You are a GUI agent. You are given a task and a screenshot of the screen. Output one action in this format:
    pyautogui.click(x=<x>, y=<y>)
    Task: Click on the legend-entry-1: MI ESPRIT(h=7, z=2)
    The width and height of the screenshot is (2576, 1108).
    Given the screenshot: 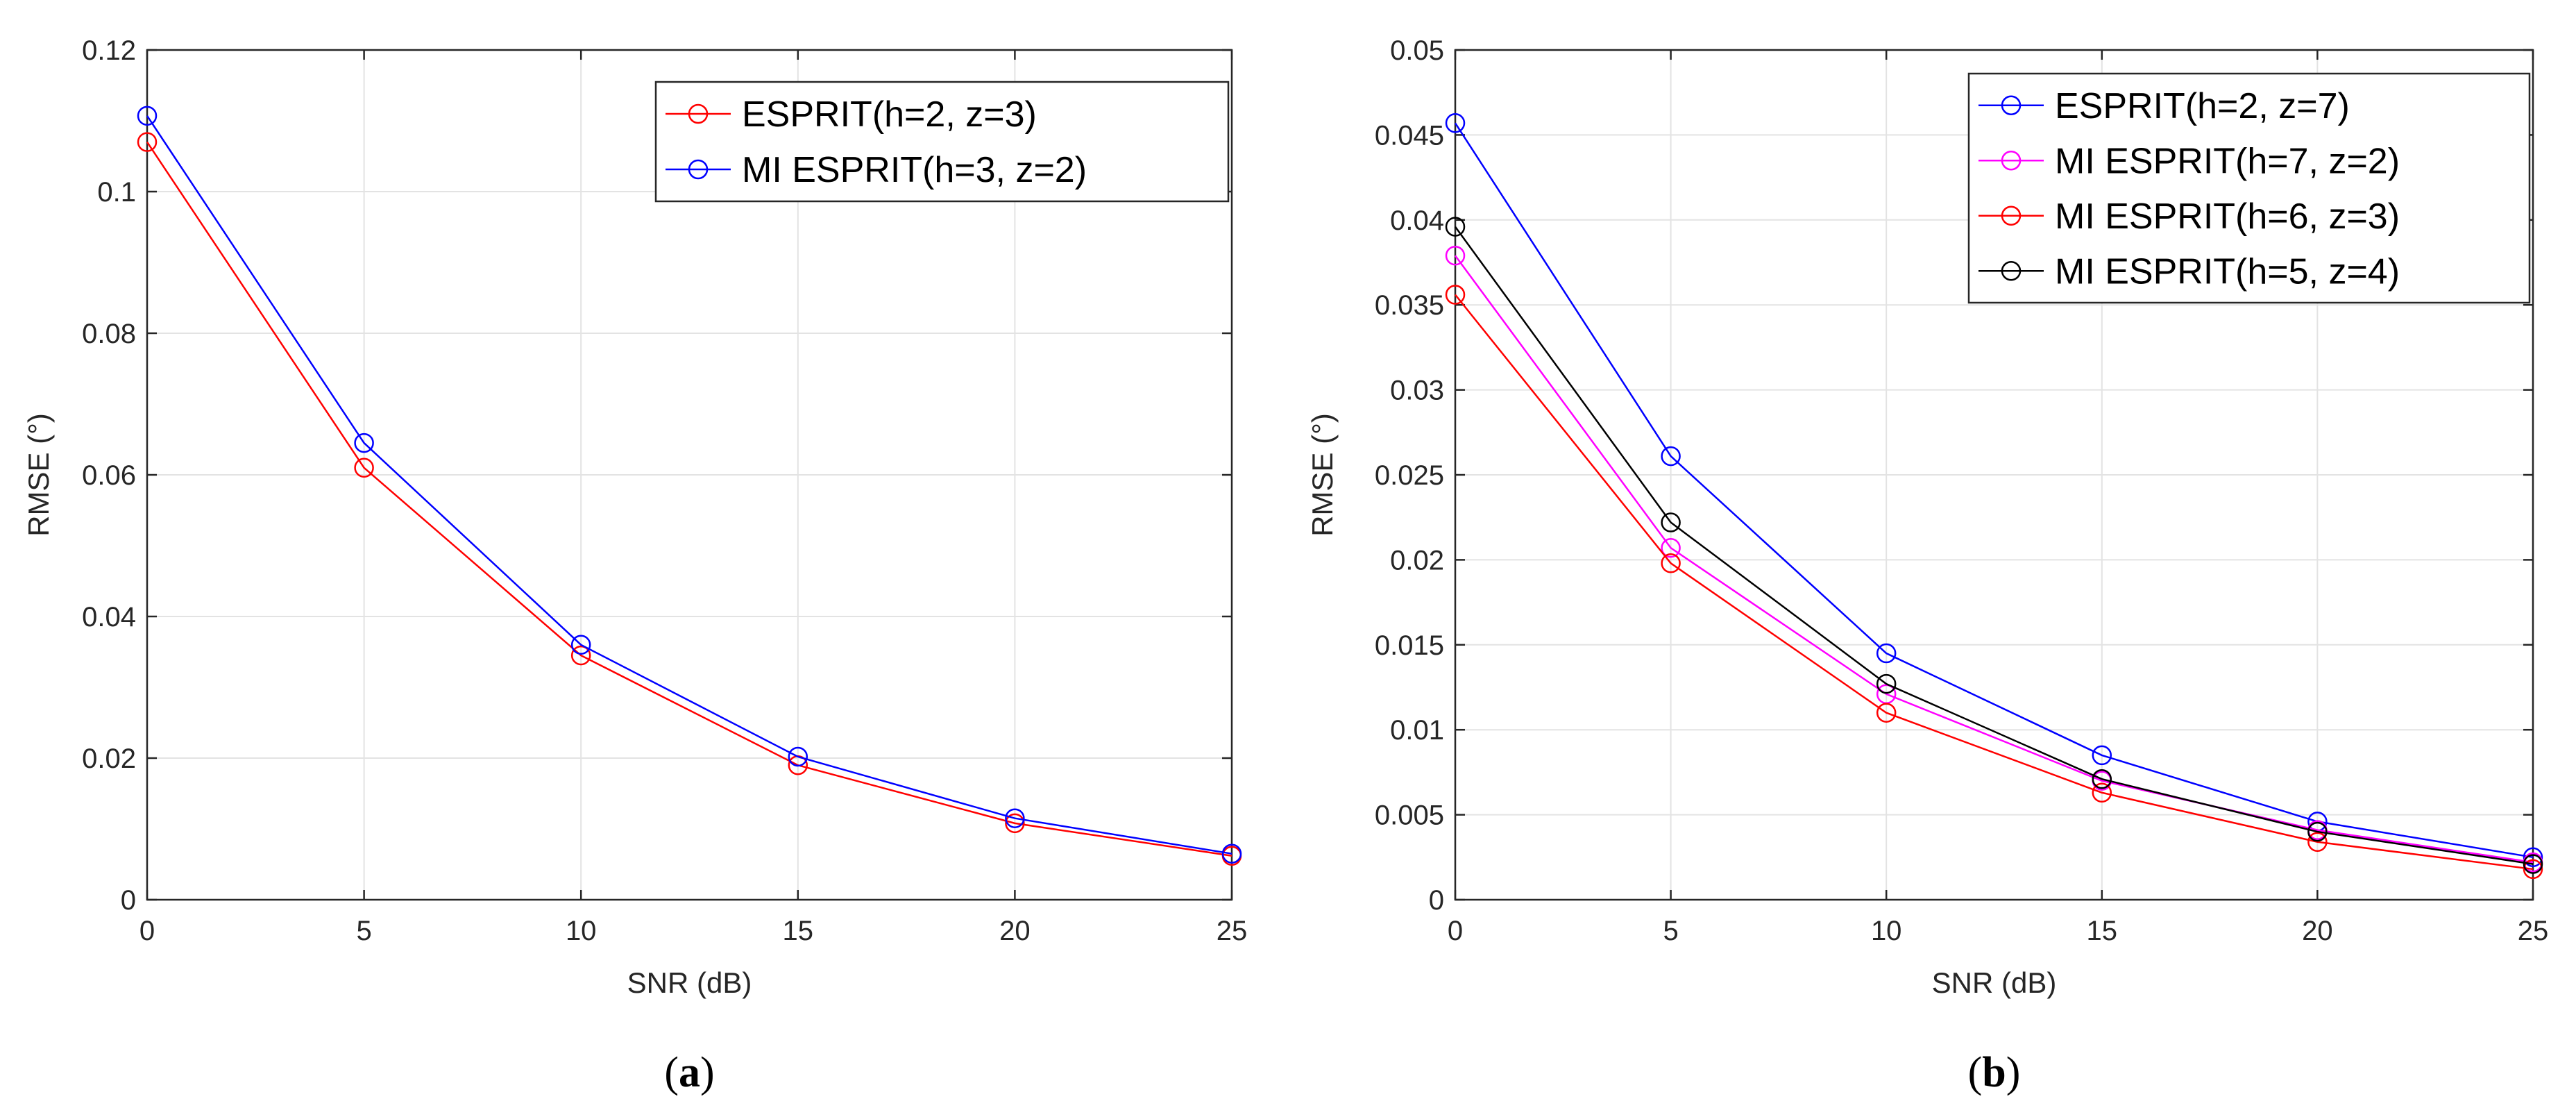 What is the action you would take?
    pyautogui.click(x=2228, y=161)
    